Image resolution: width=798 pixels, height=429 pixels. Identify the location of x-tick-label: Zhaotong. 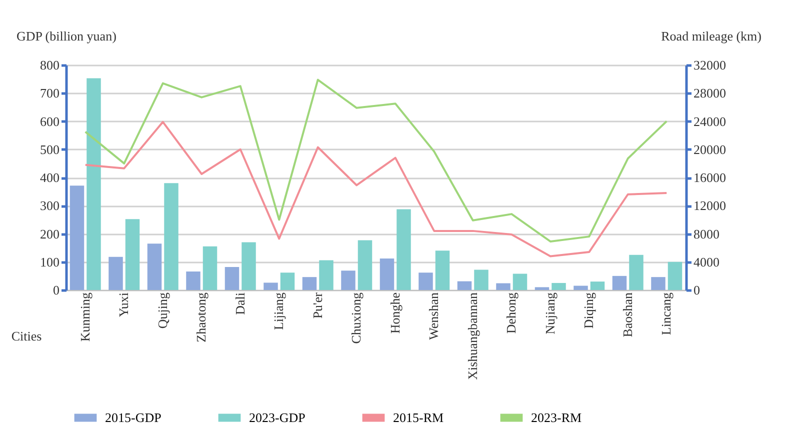
(201, 317).